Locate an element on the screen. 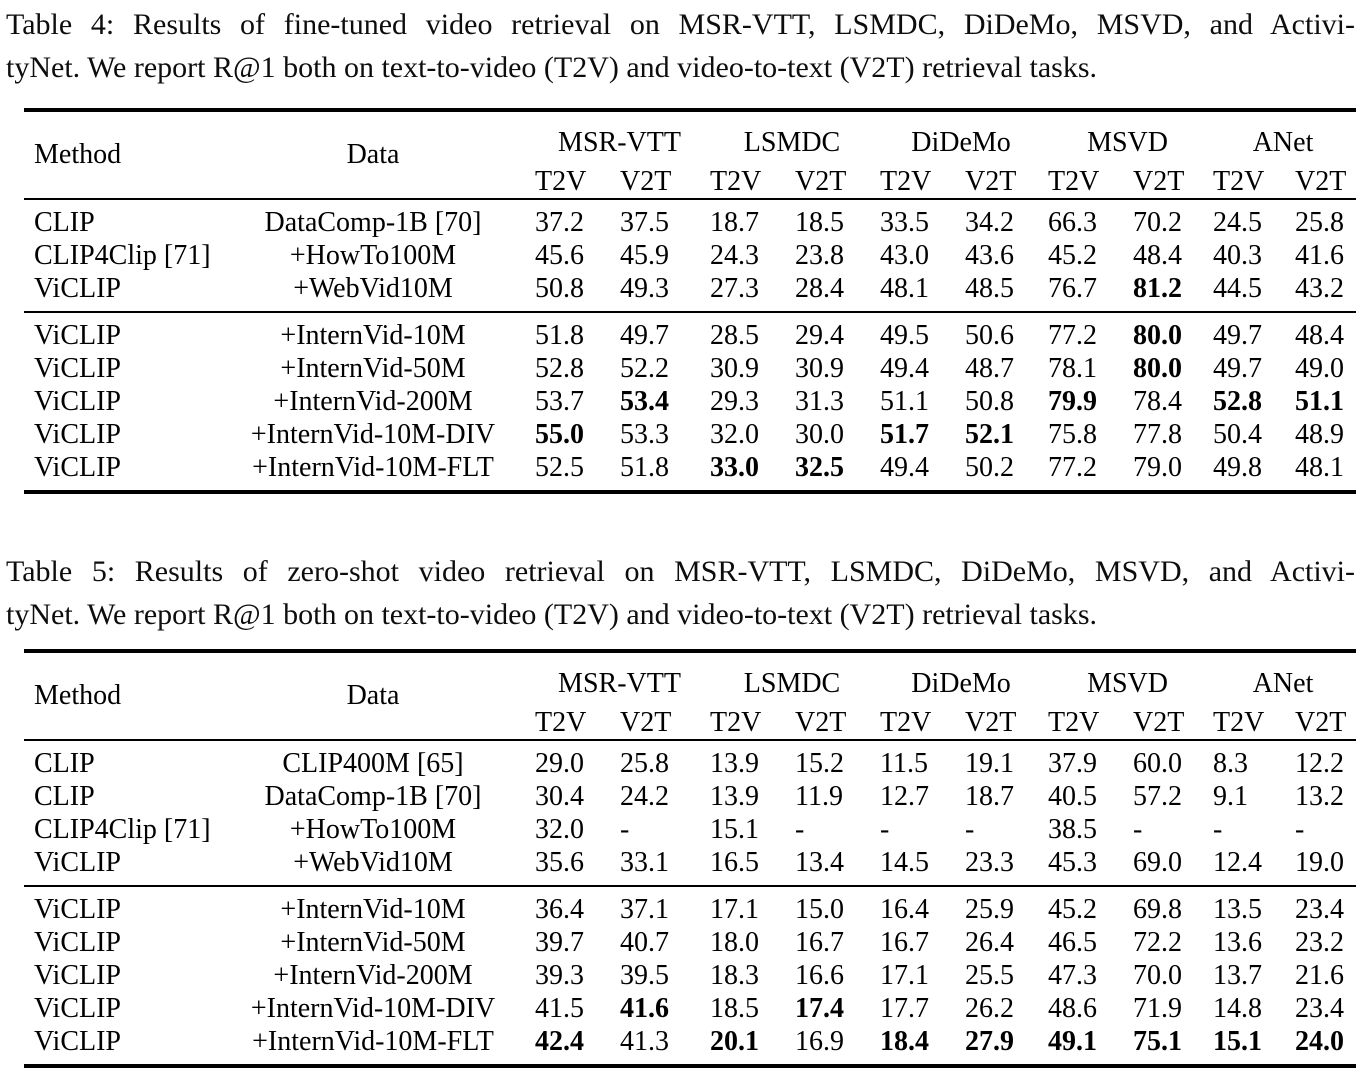 The height and width of the screenshot is (1072, 1363). benchmark-group-header: ANet is located at coordinates (1283, 683).